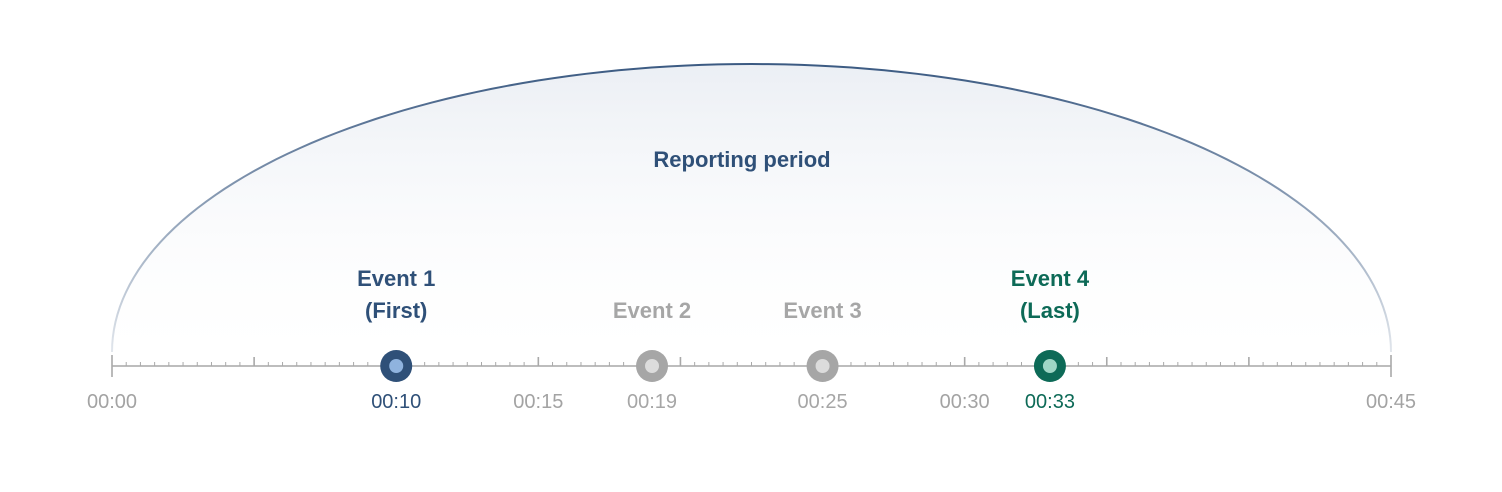 The width and height of the screenshot is (1502, 492). I want to click on event-name: Event 4, so click(1050, 278).